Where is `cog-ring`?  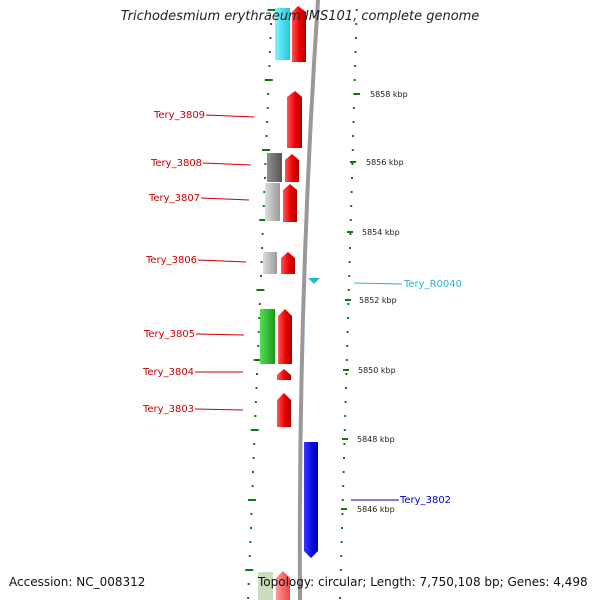
cog-ring is located at coordinates (274, 304).